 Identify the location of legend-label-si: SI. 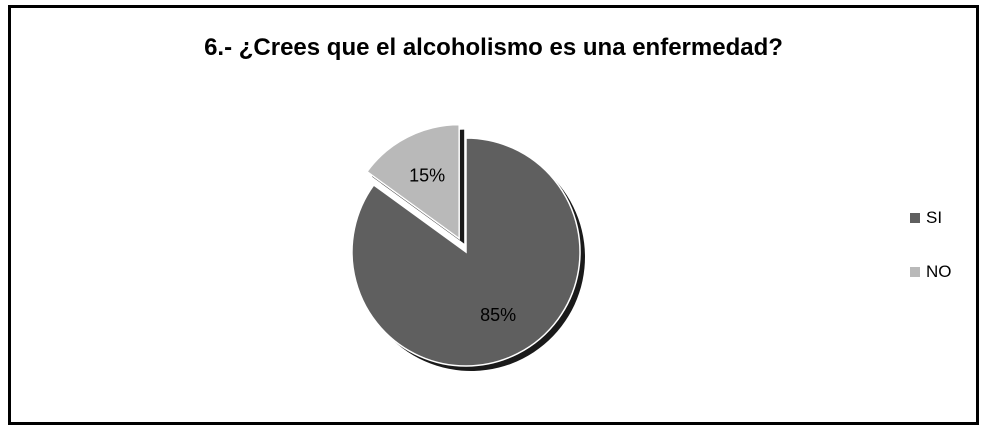
(934, 217).